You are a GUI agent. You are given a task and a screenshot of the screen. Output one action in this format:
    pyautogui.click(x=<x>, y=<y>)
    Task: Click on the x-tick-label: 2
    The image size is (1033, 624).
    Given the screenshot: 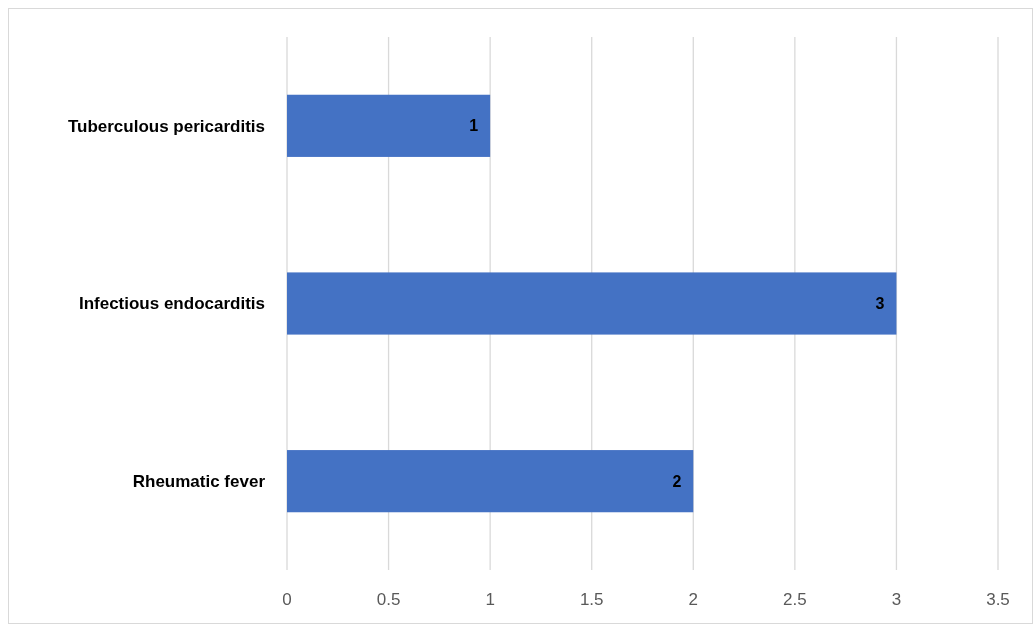 What is the action you would take?
    pyautogui.click(x=693, y=599)
    